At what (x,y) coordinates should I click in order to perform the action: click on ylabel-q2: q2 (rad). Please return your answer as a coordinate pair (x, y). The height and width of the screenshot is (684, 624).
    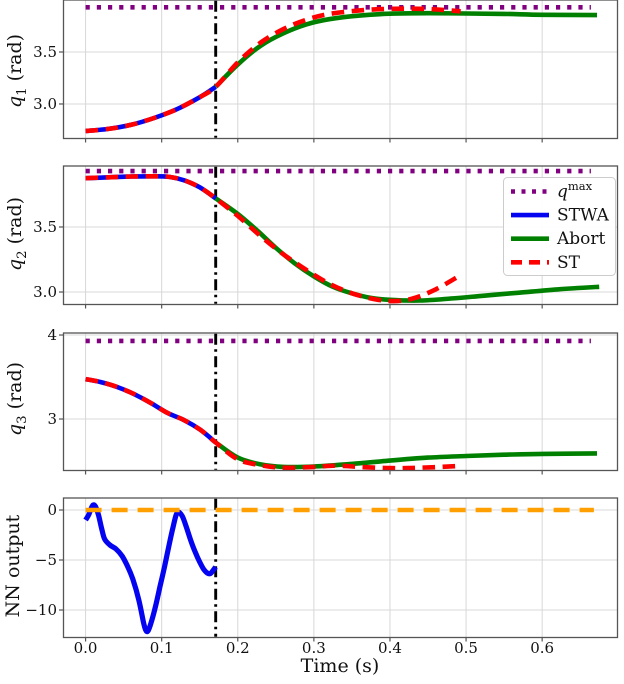
    Looking at the image, I should click on (17, 234).